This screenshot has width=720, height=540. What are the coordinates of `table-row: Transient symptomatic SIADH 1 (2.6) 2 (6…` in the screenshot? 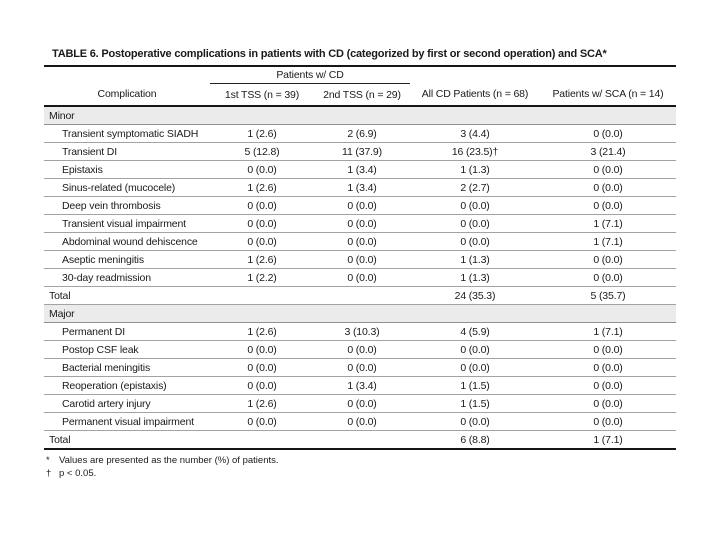 It's located at (360, 133).